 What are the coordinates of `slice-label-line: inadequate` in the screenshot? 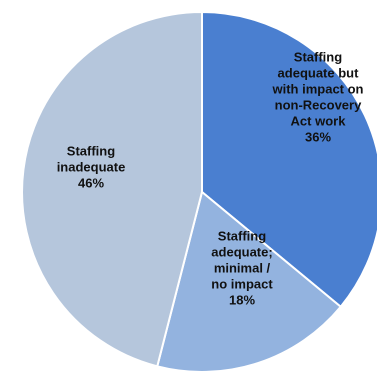 It's located at (91, 166).